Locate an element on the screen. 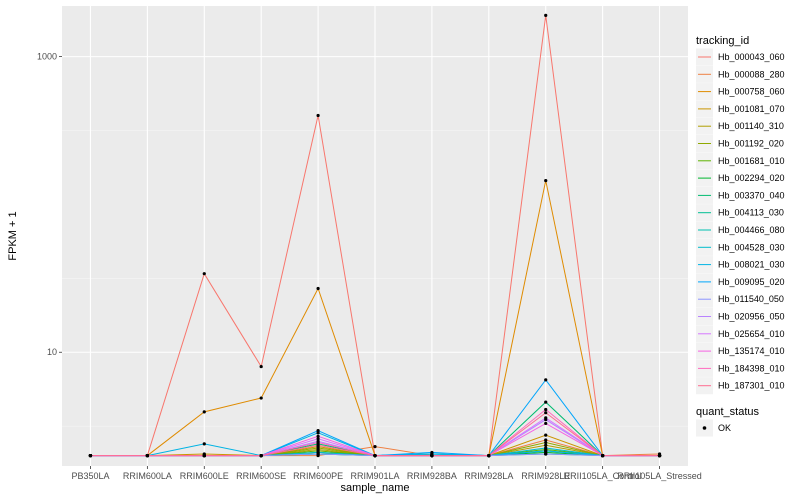  legend-label: Hb_187301_010 is located at coordinates (751, 386).